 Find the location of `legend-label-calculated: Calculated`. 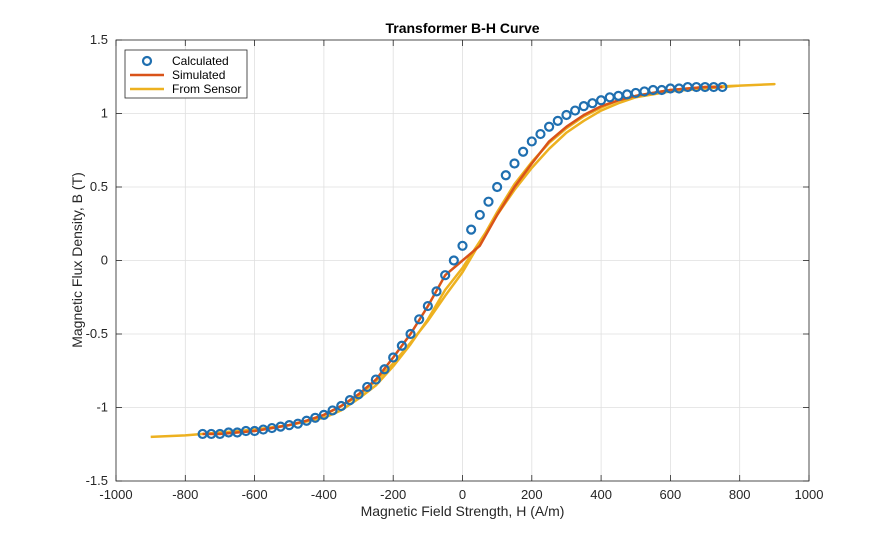

legend-label-calculated: Calculated is located at coordinates (200, 61).